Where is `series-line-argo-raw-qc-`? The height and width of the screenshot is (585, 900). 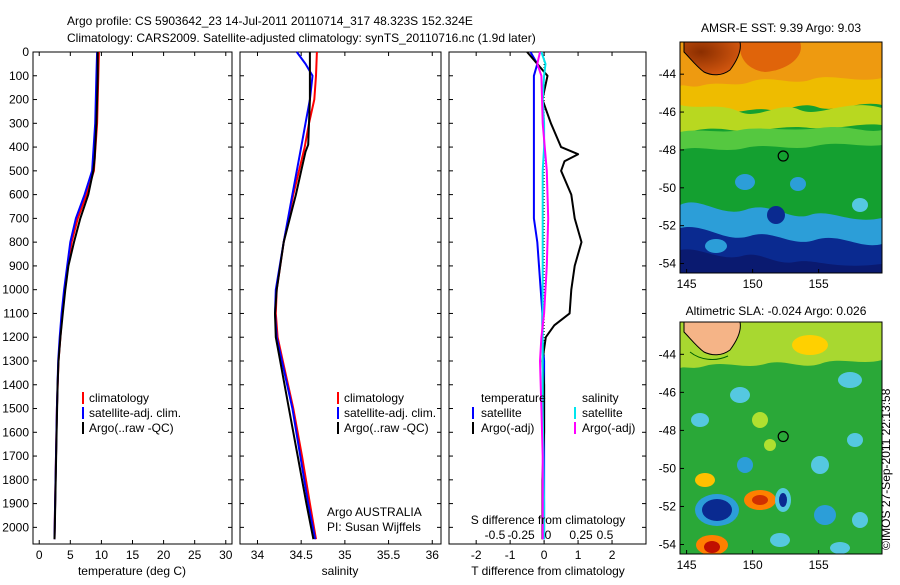
series-line-argo-raw-qc- is located at coordinates (76, 296).